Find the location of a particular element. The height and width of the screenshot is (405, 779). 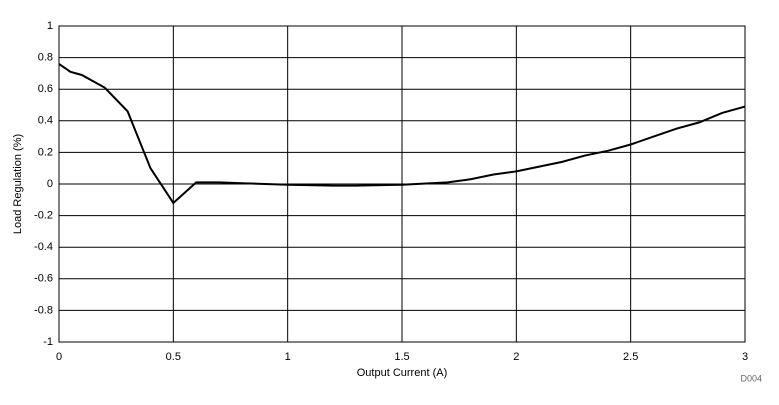

x-tick-label: 2 is located at coordinates (516, 357).